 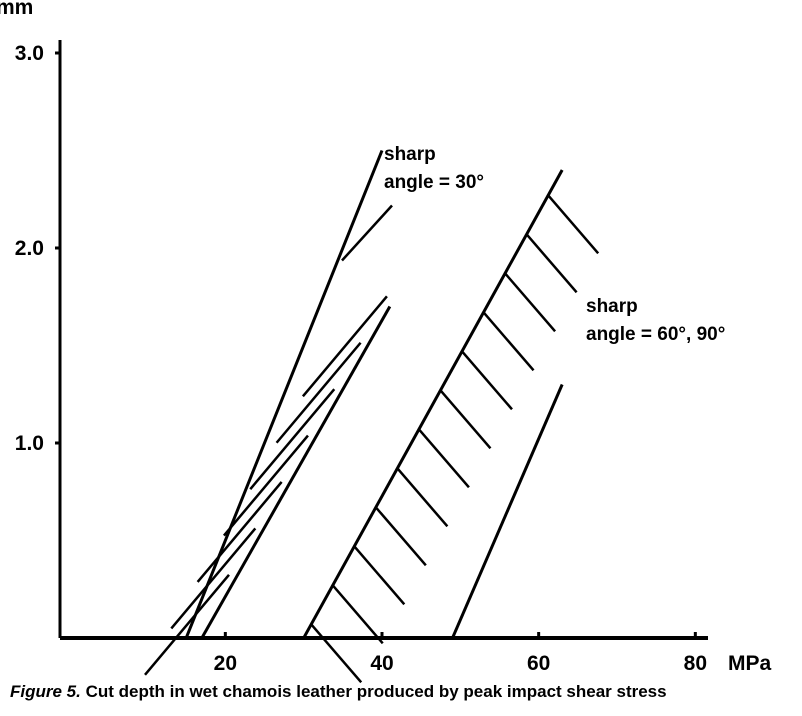 What do you see at coordinates (29, 443) in the screenshot?
I see `y-tick-label: 1.0` at bounding box center [29, 443].